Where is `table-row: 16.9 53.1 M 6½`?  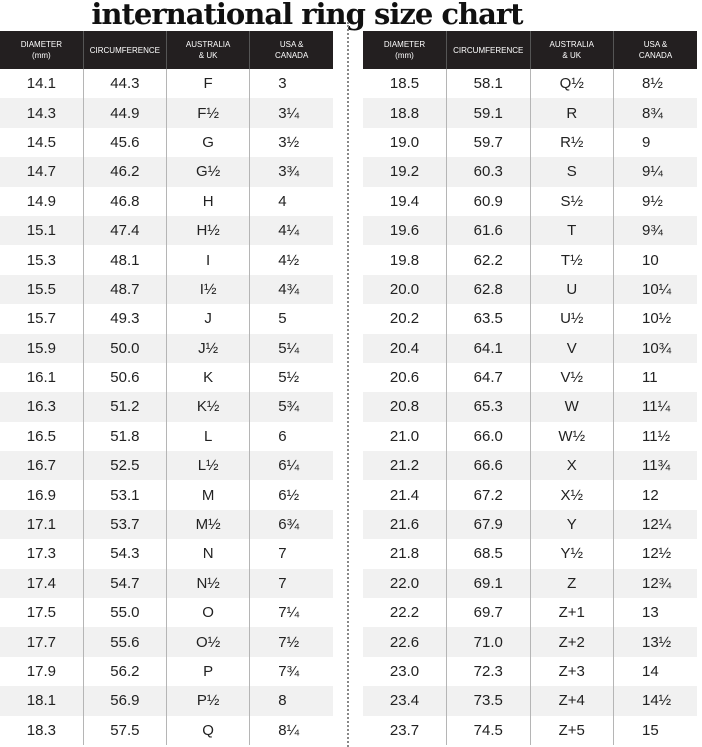
table-row: 16.9 53.1 M 6½ is located at coordinates (166, 495).